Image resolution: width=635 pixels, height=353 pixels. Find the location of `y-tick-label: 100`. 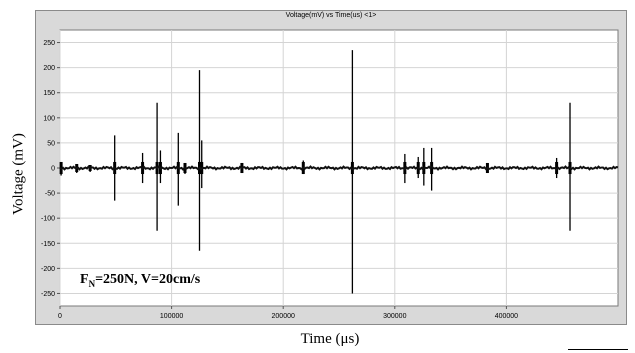

y-tick-label: 100 is located at coordinates (49, 118).